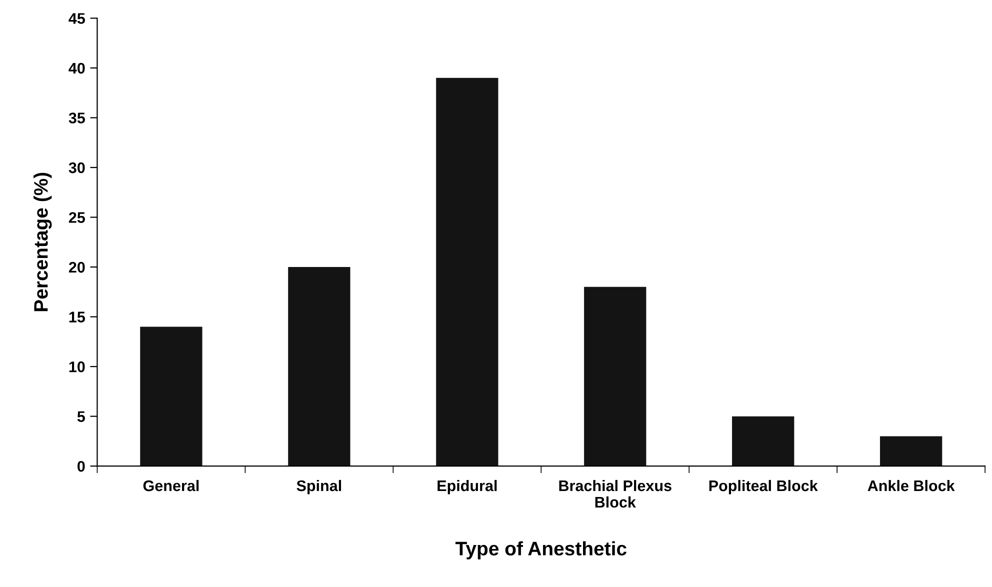 The width and height of the screenshot is (992, 587). Describe the element at coordinates (911, 486) in the screenshot. I see `x-tick-label: Ankle Block` at that location.